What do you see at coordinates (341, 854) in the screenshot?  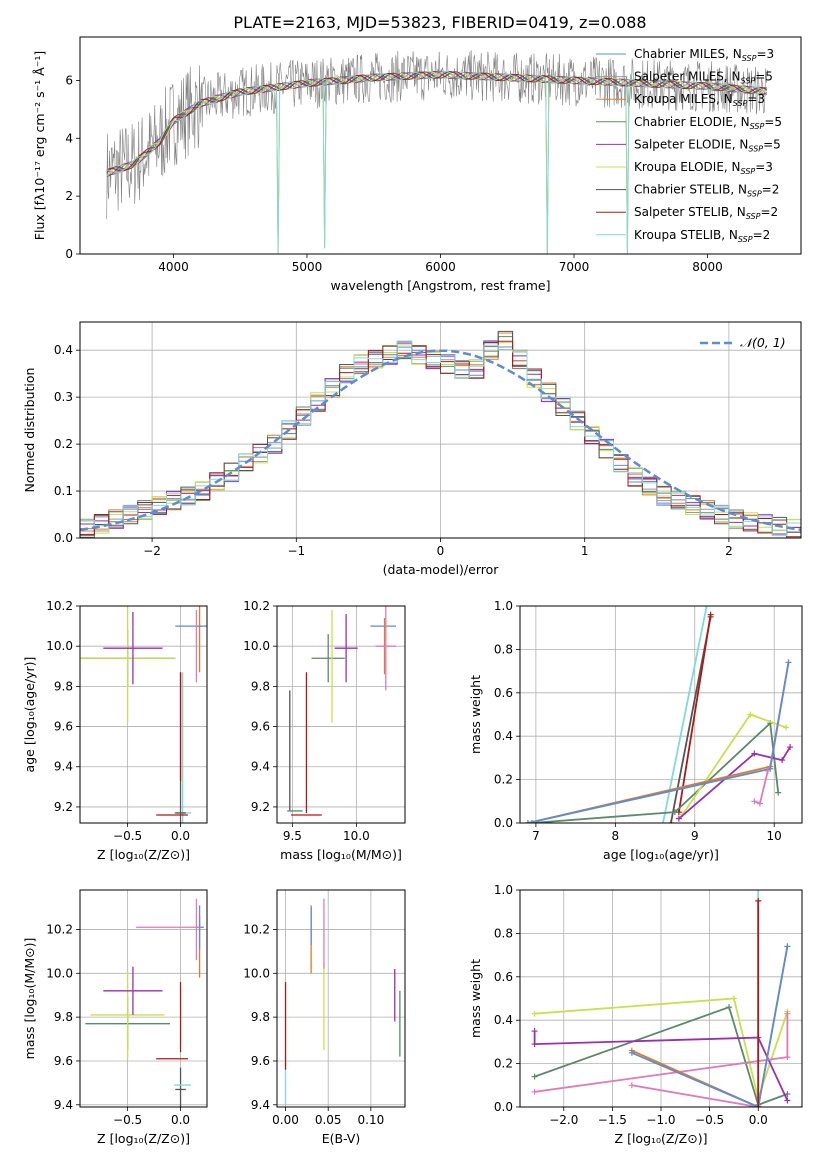 I see `x-axis-label: mass [log₁₀(M/M⊙)]` at bounding box center [341, 854].